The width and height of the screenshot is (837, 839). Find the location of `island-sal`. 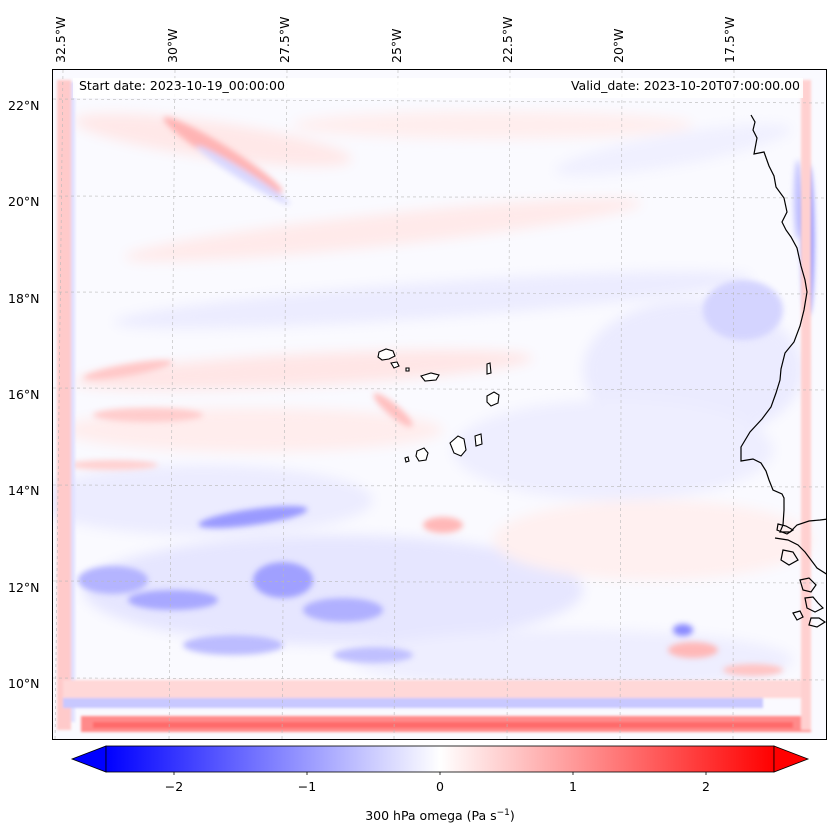

island-sal is located at coordinates (489, 368).